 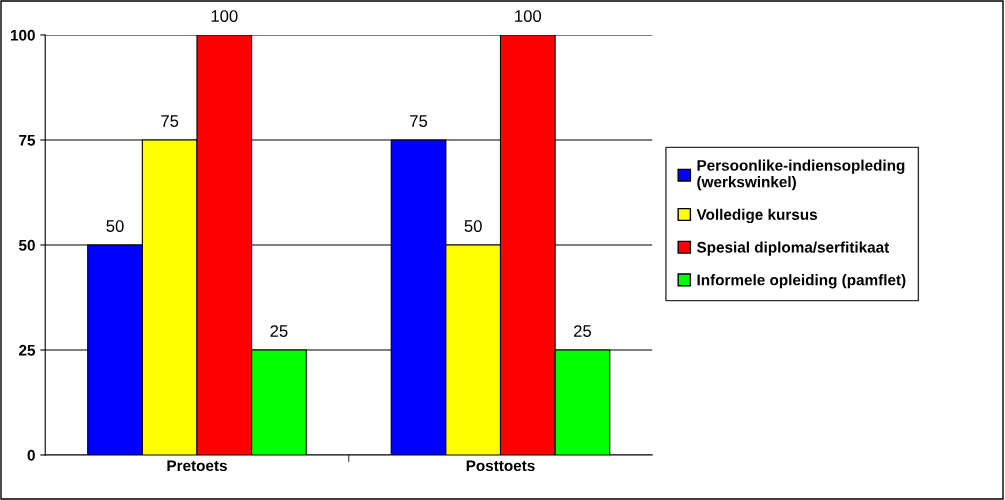 I want to click on y-tick-label: 25, so click(x=27, y=350).